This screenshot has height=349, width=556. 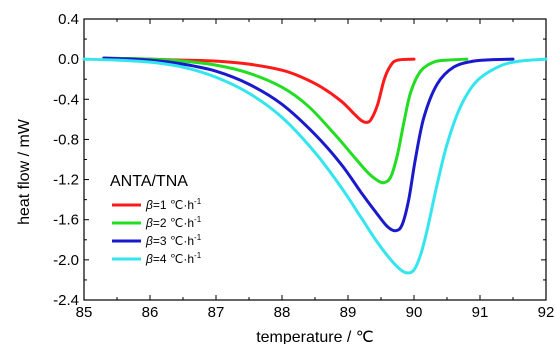 I want to click on x-axis-label: temperature / ℃, so click(x=315, y=336).